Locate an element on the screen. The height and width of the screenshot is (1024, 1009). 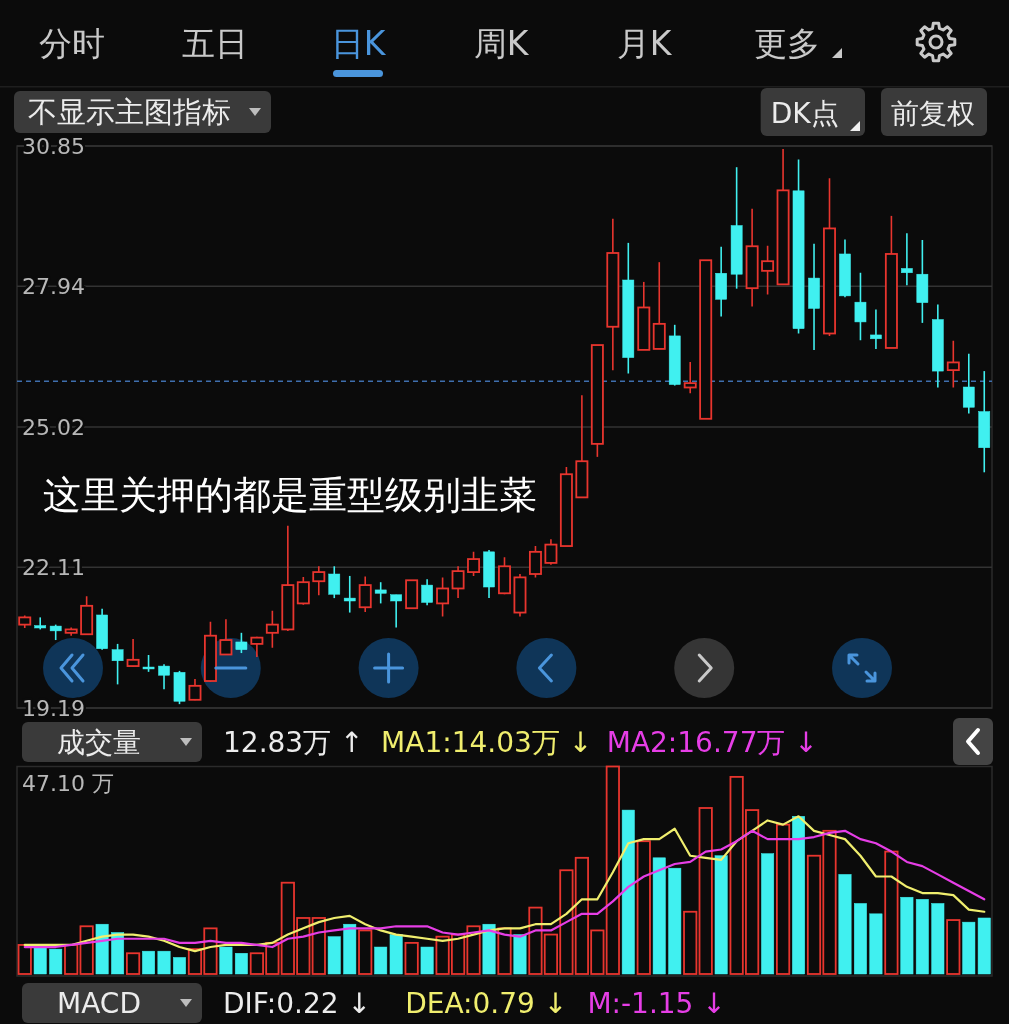
text: 前复权 is located at coordinates (933, 113).